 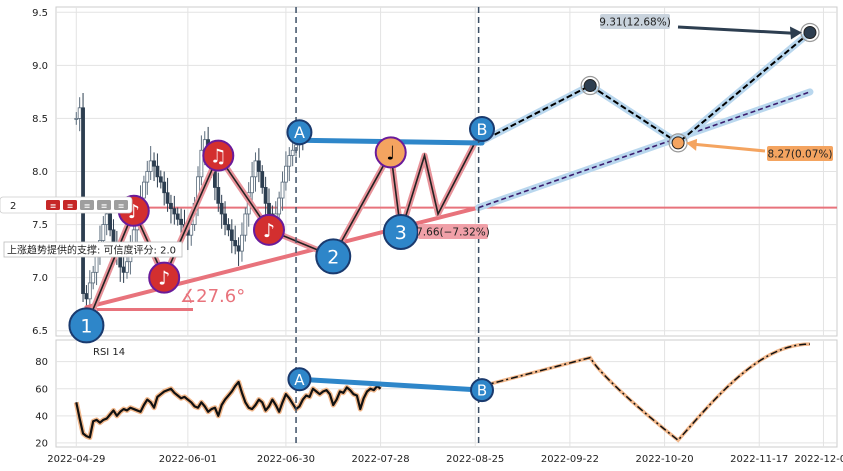 I want to click on price-y-tick-label: 7.5, so click(x=40, y=225).